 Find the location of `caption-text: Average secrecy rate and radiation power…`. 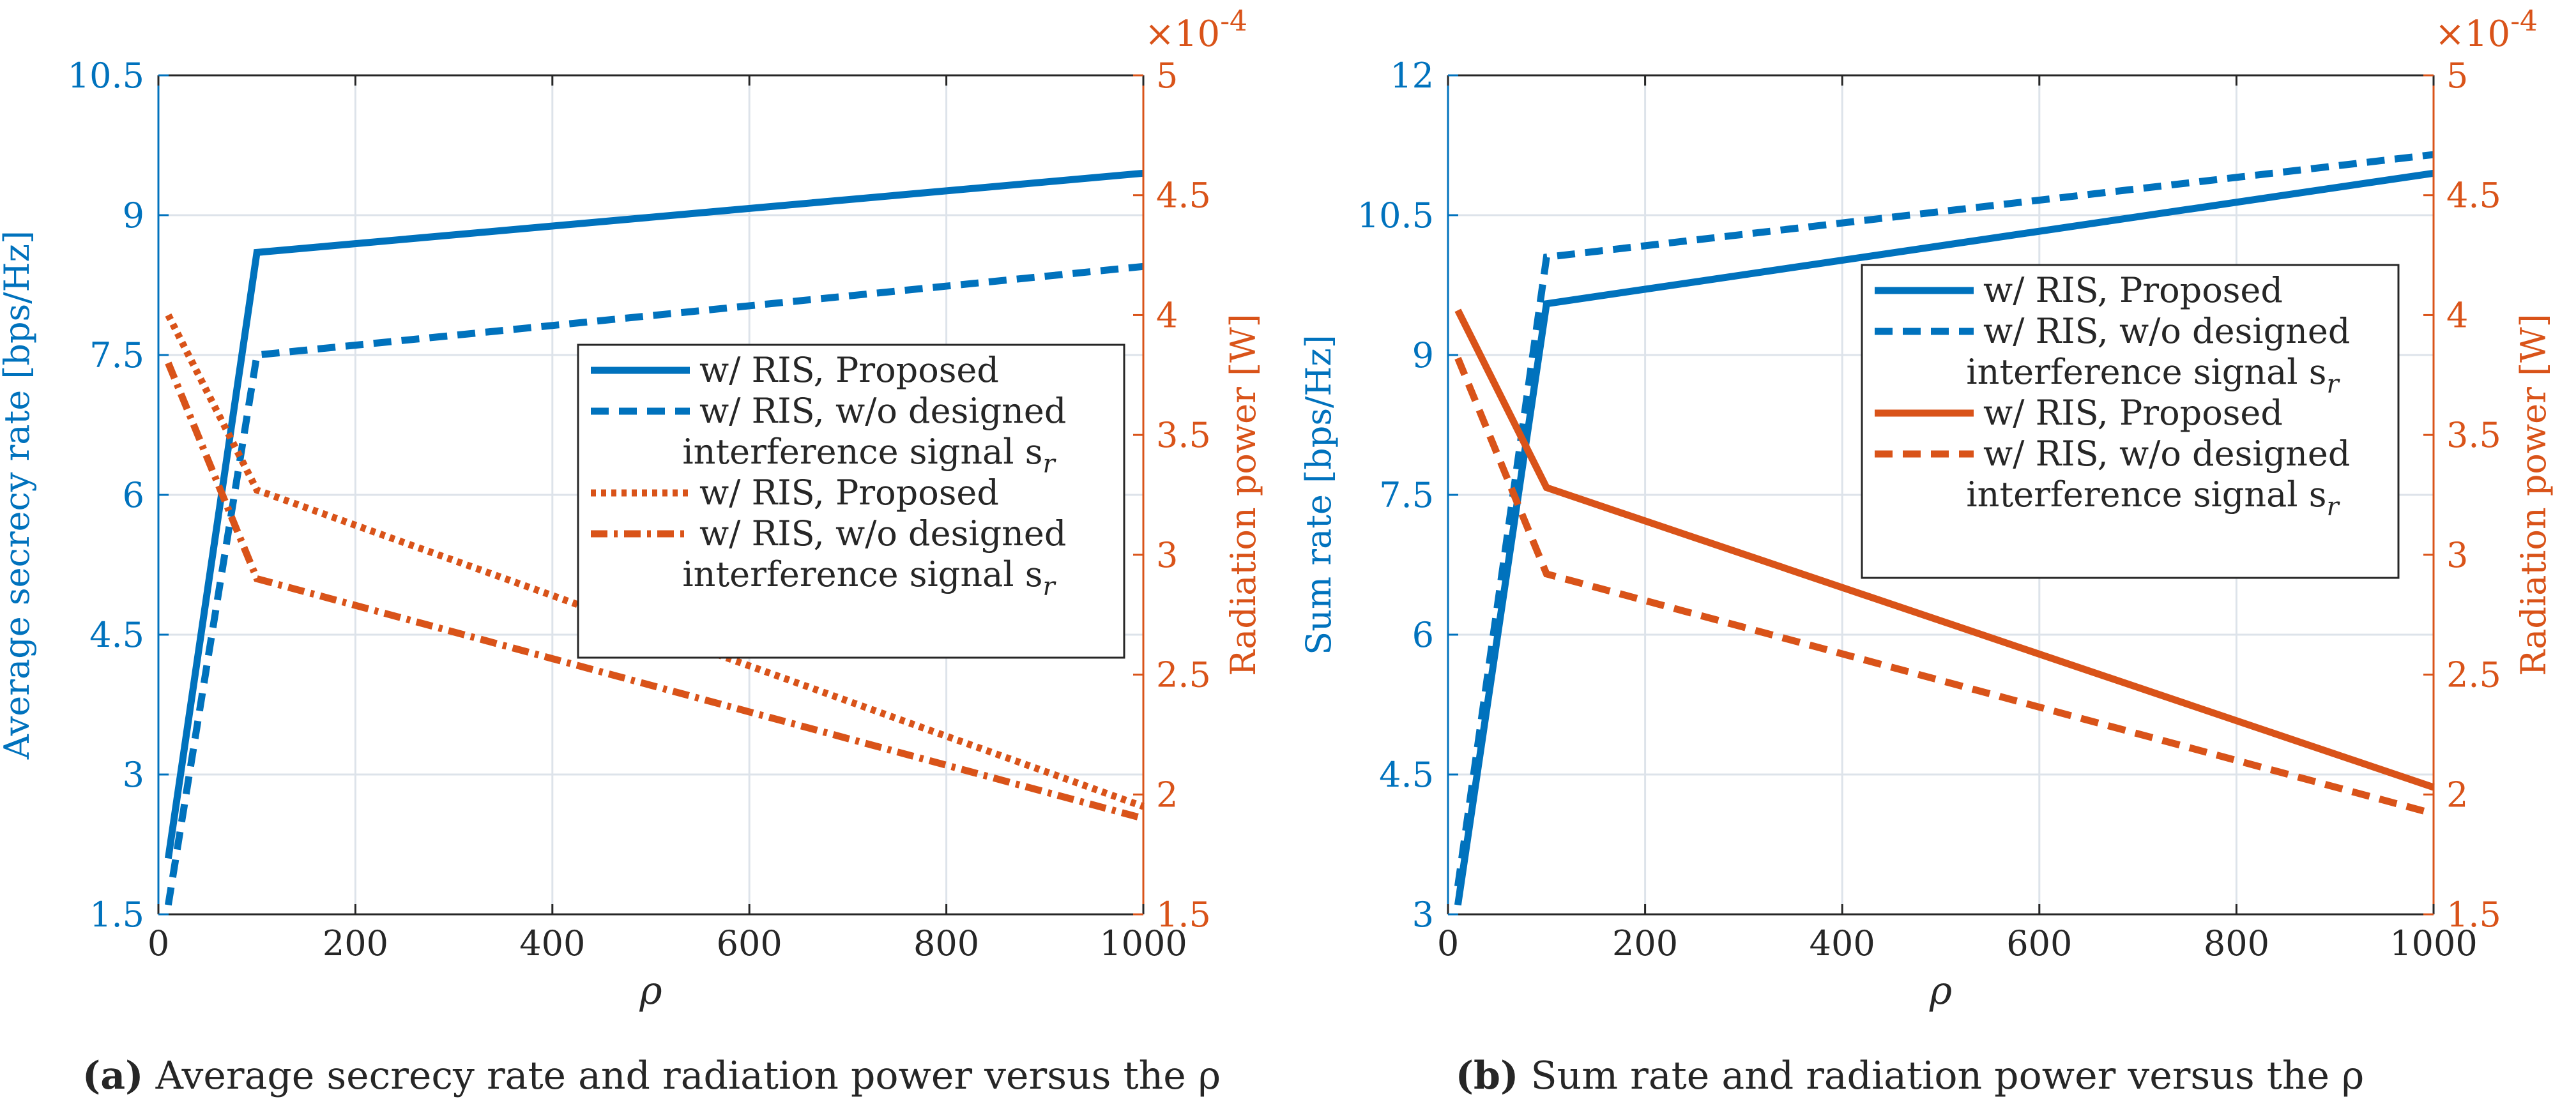

caption-text: Average secrecy rate and radiation power… is located at coordinates (682, 1076).